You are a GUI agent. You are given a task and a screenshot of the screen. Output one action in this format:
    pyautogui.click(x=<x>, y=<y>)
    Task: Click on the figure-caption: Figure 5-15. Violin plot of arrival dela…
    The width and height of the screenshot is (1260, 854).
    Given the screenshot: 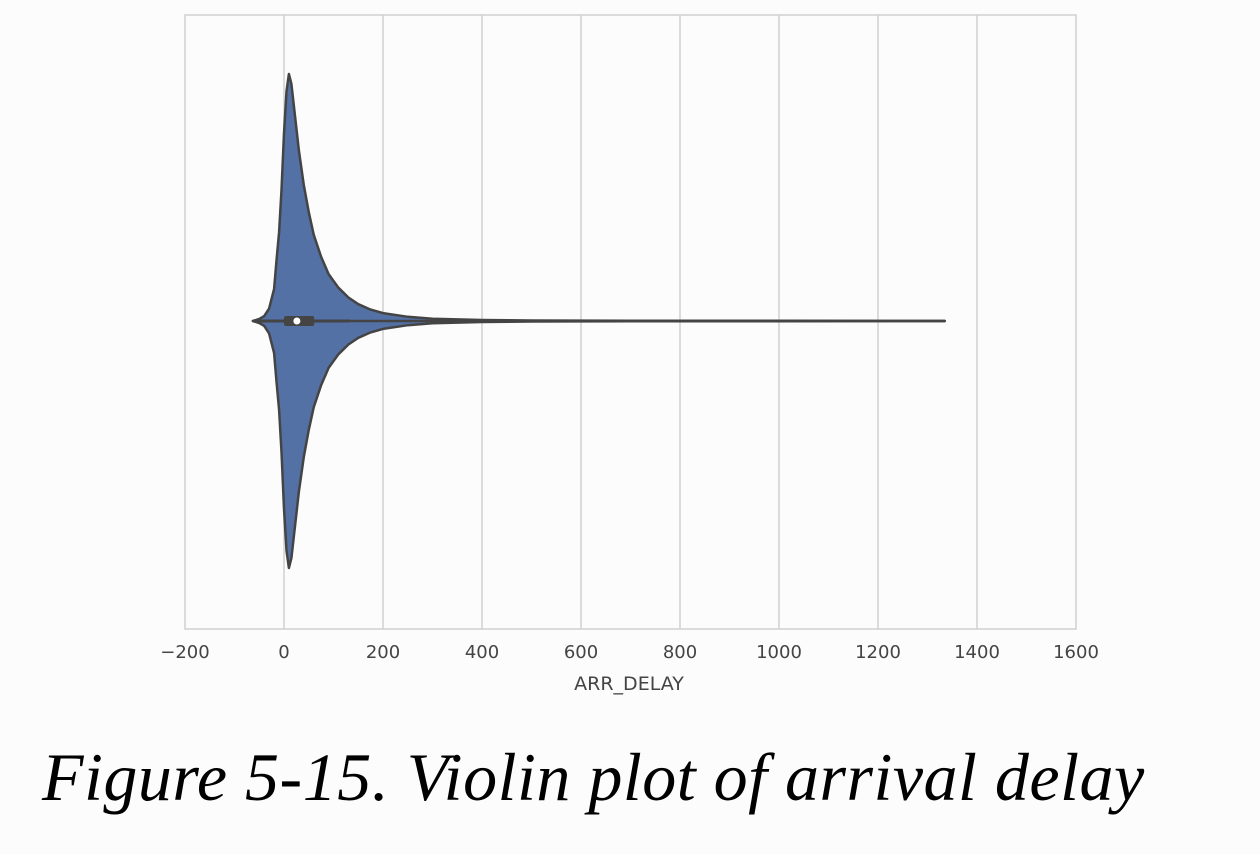 What is the action you would take?
    pyautogui.click(x=593, y=777)
    